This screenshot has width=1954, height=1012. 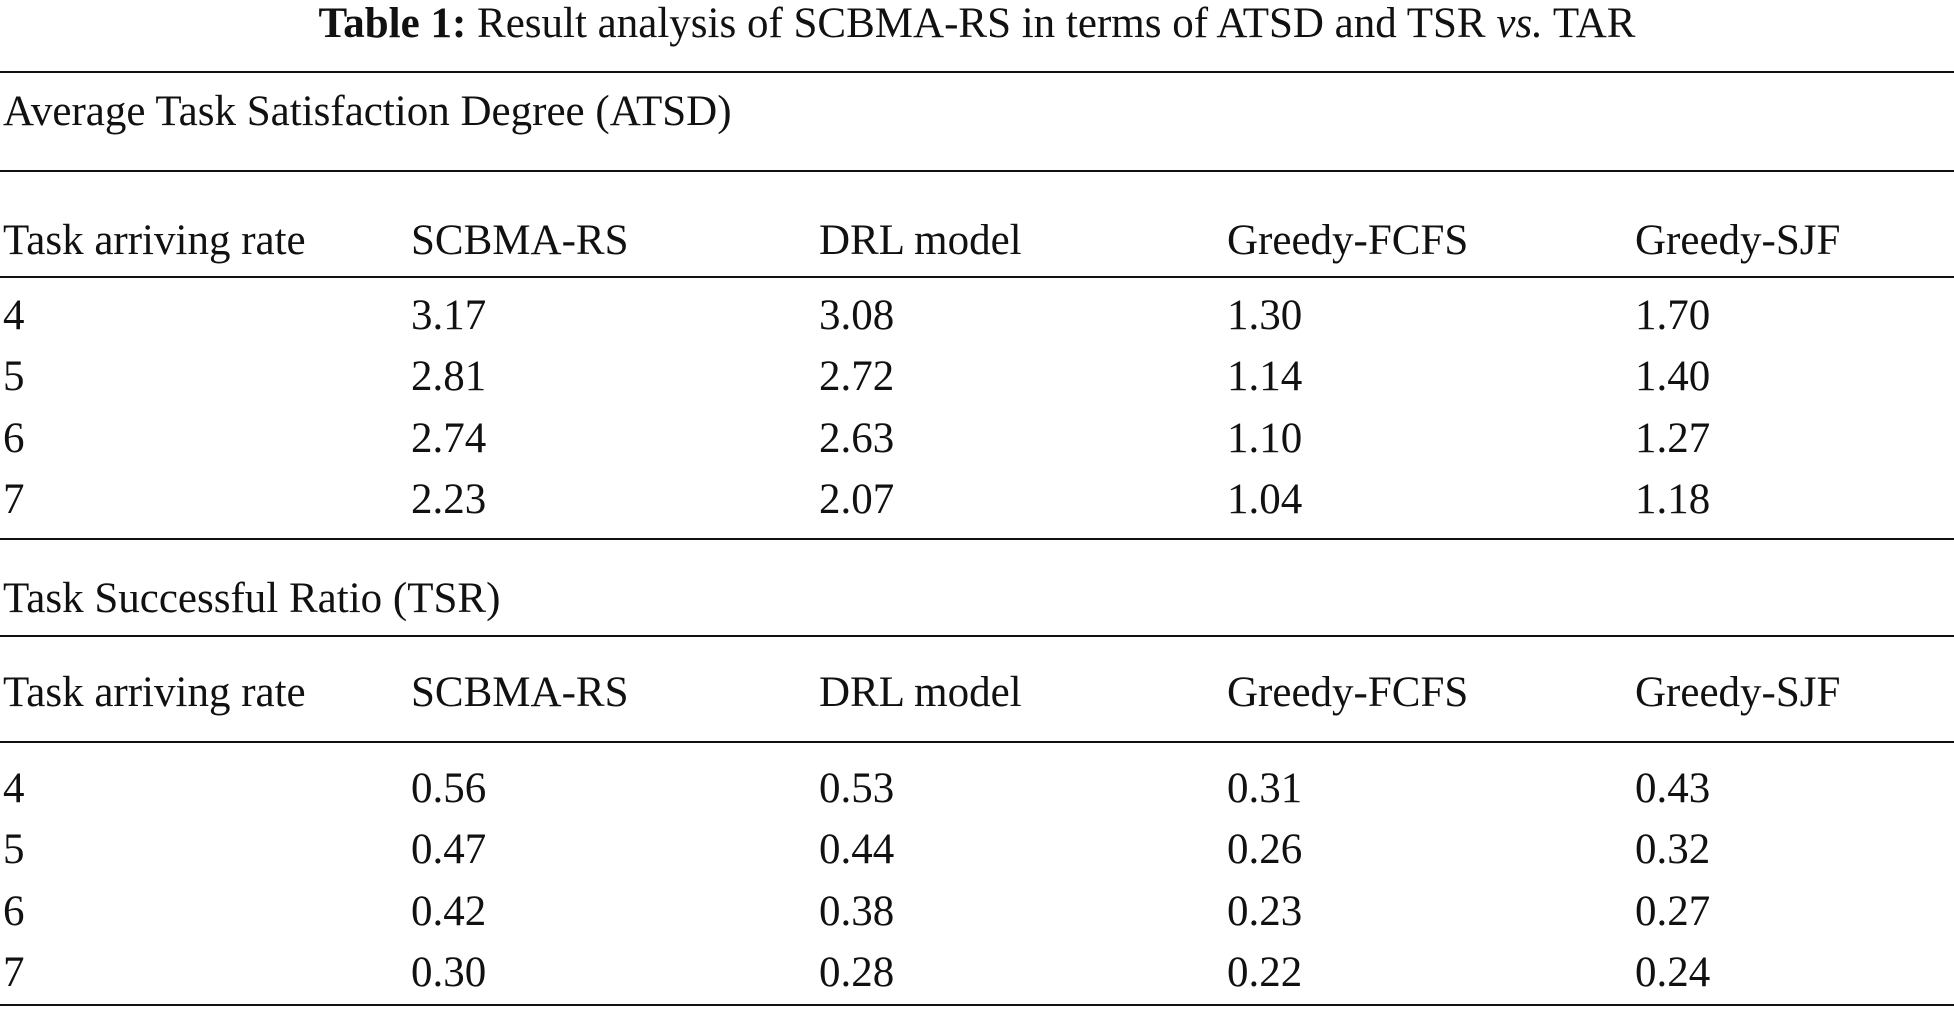 What do you see at coordinates (449, 376) in the screenshot?
I see `table-cell: 2.81` at bounding box center [449, 376].